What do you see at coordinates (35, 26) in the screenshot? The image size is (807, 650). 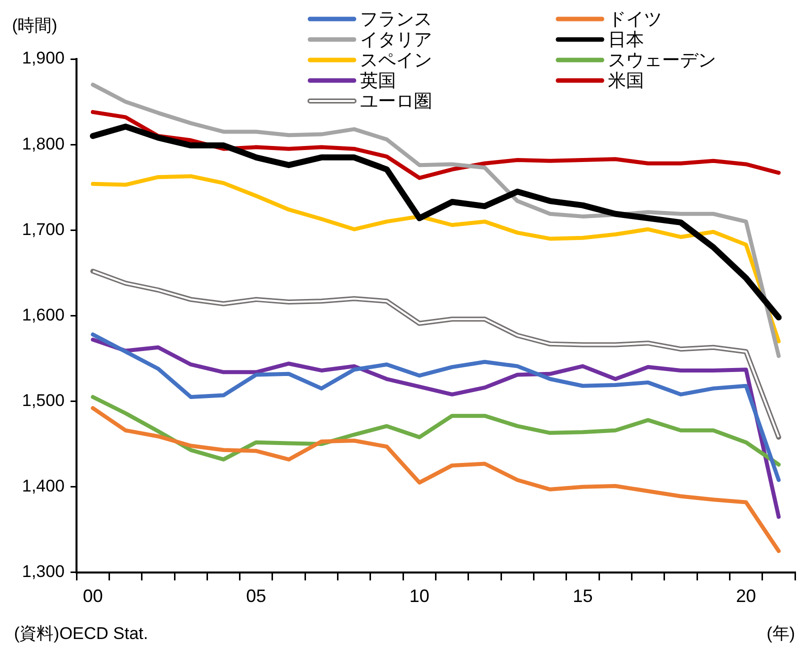 I see `y-axis-title: (時間)` at bounding box center [35, 26].